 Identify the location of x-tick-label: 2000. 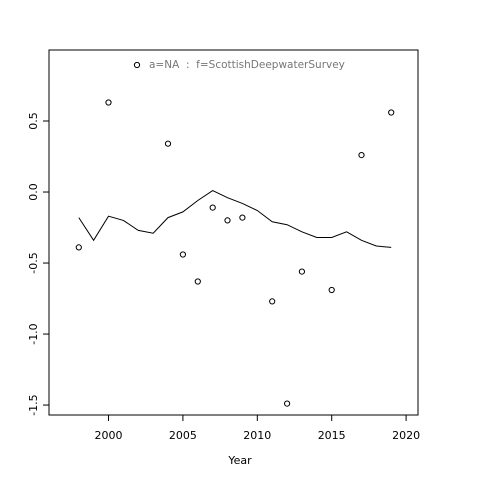
(109, 435).